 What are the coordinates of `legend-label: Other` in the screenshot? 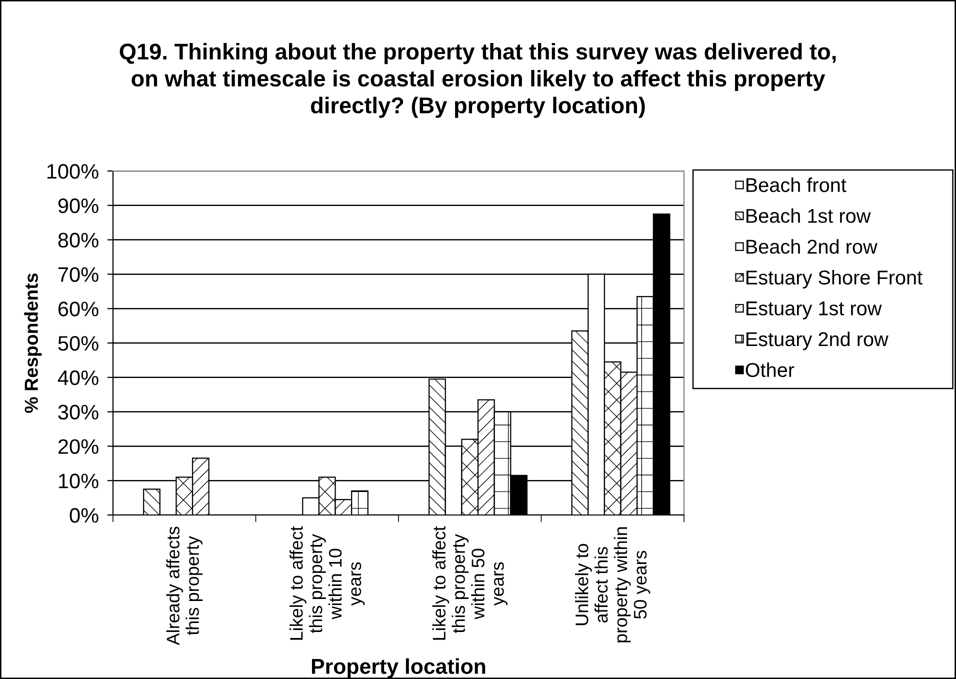 It's located at (770, 370).